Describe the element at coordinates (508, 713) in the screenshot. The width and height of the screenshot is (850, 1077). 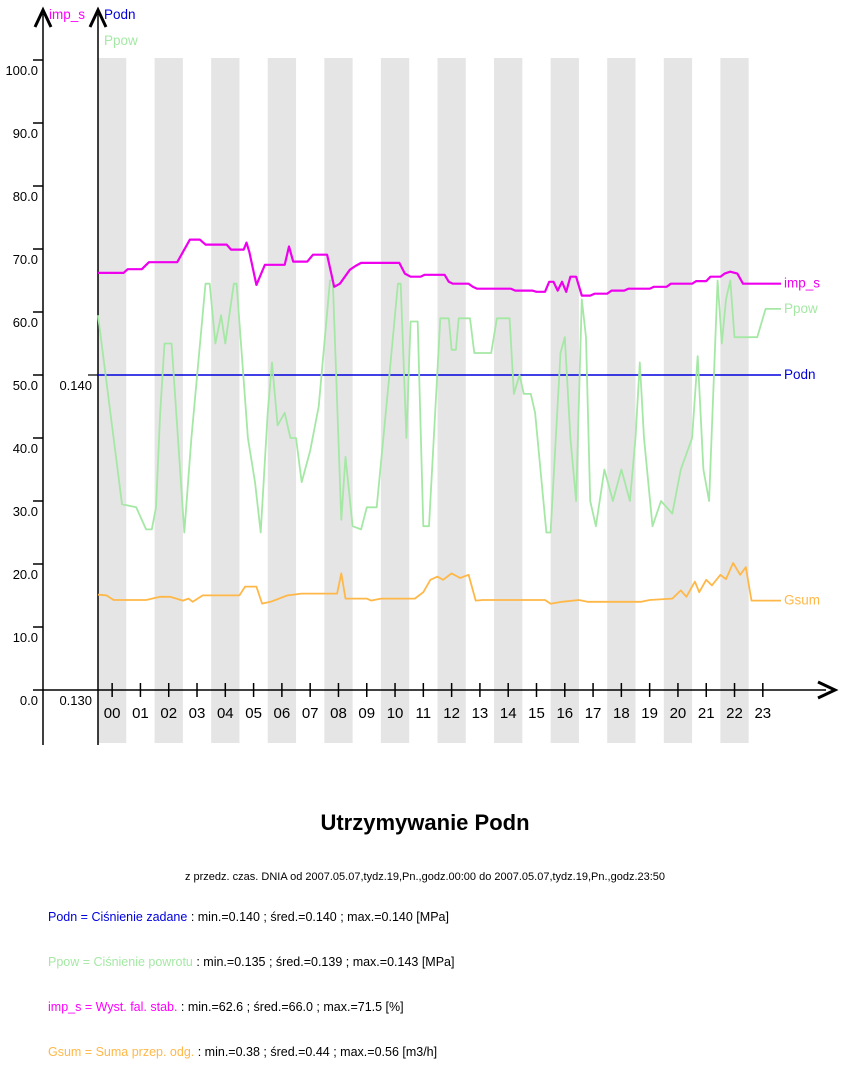
I see `x-tick-label: 14` at that location.